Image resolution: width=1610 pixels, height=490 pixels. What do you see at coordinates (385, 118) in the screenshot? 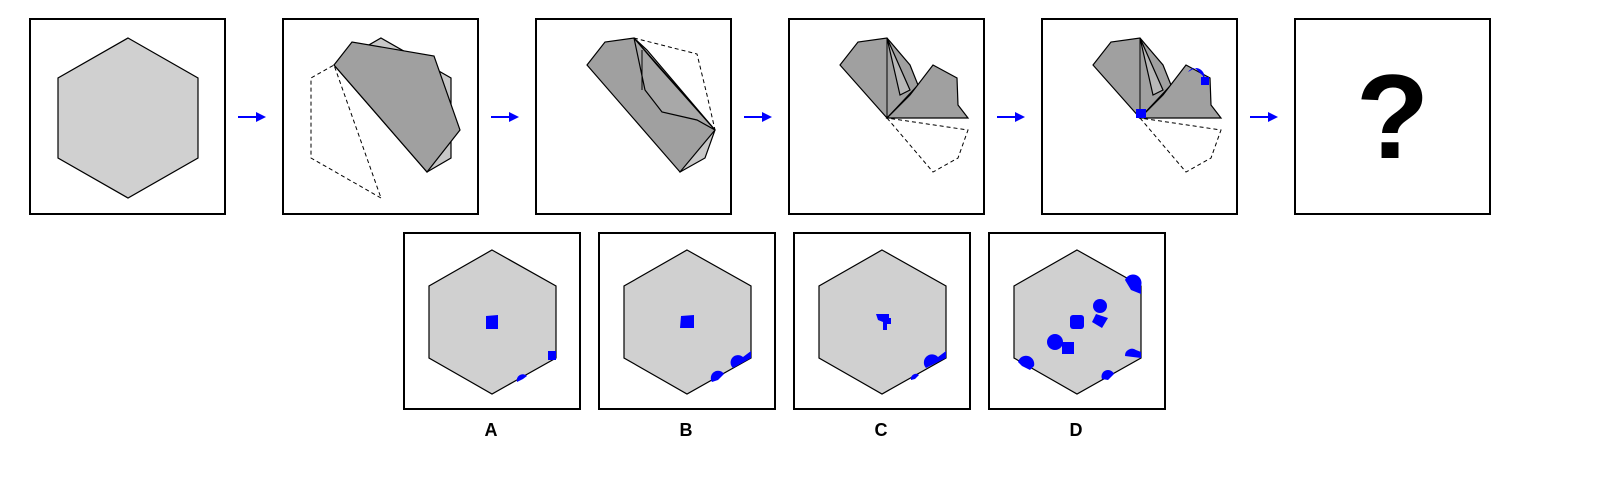
I see `step-2-fold` at bounding box center [385, 118].